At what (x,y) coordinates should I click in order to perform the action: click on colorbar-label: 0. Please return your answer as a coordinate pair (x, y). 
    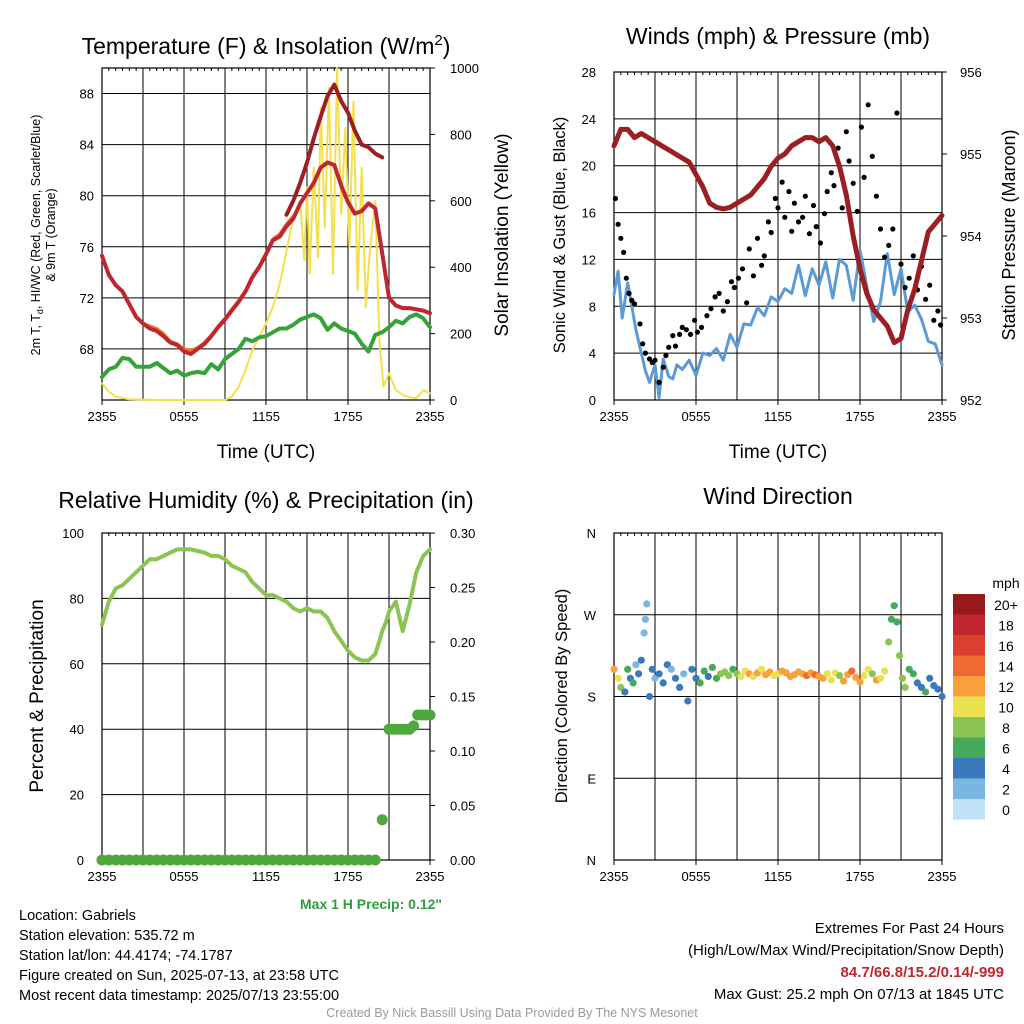
    Looking at the image, I should click on (1006, 810).